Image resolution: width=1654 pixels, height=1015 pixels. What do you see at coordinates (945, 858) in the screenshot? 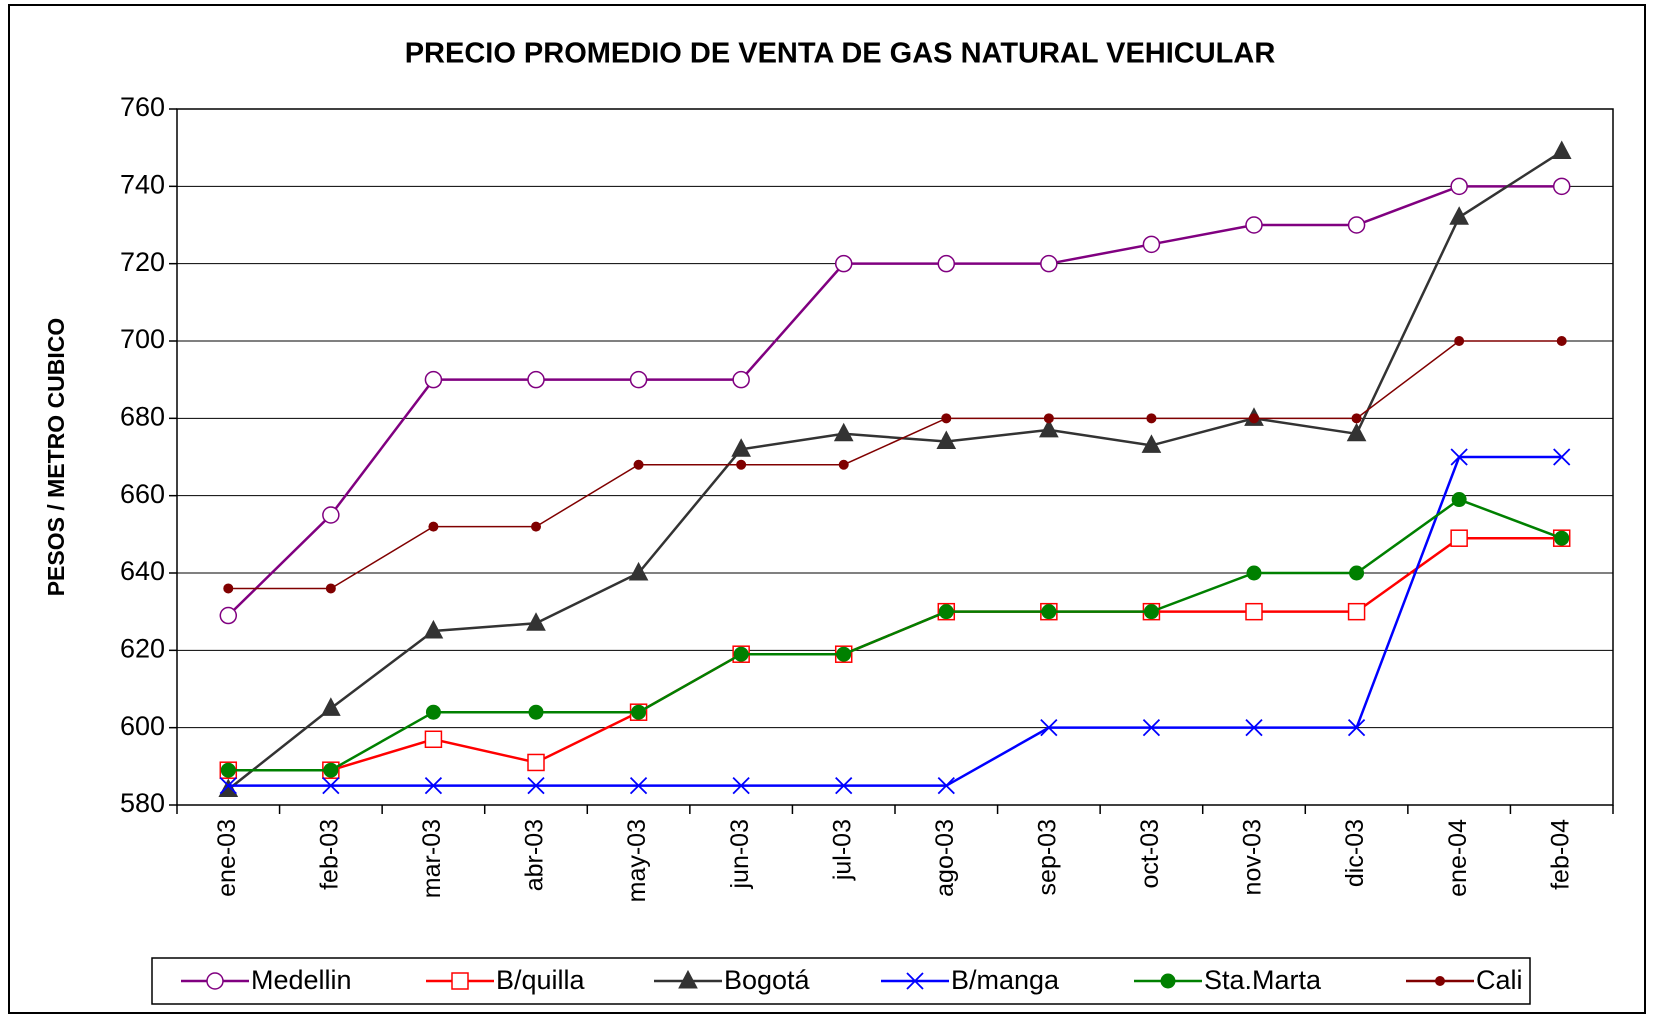
I see `x-tick-label: ago-03` at bounding box center [945, 858].